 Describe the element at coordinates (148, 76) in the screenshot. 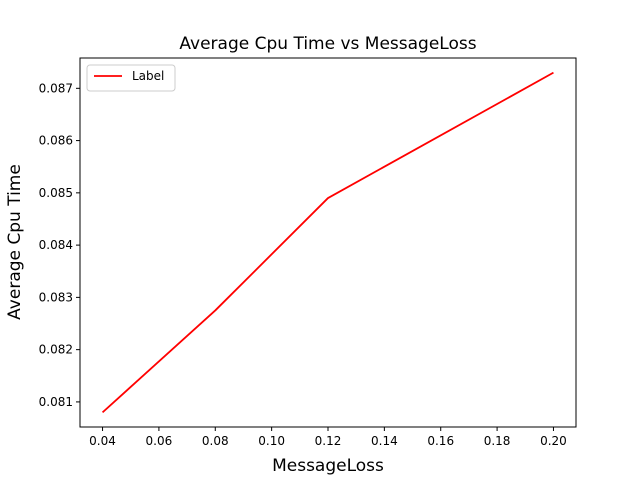

I see `legend-label: Label` at that location.